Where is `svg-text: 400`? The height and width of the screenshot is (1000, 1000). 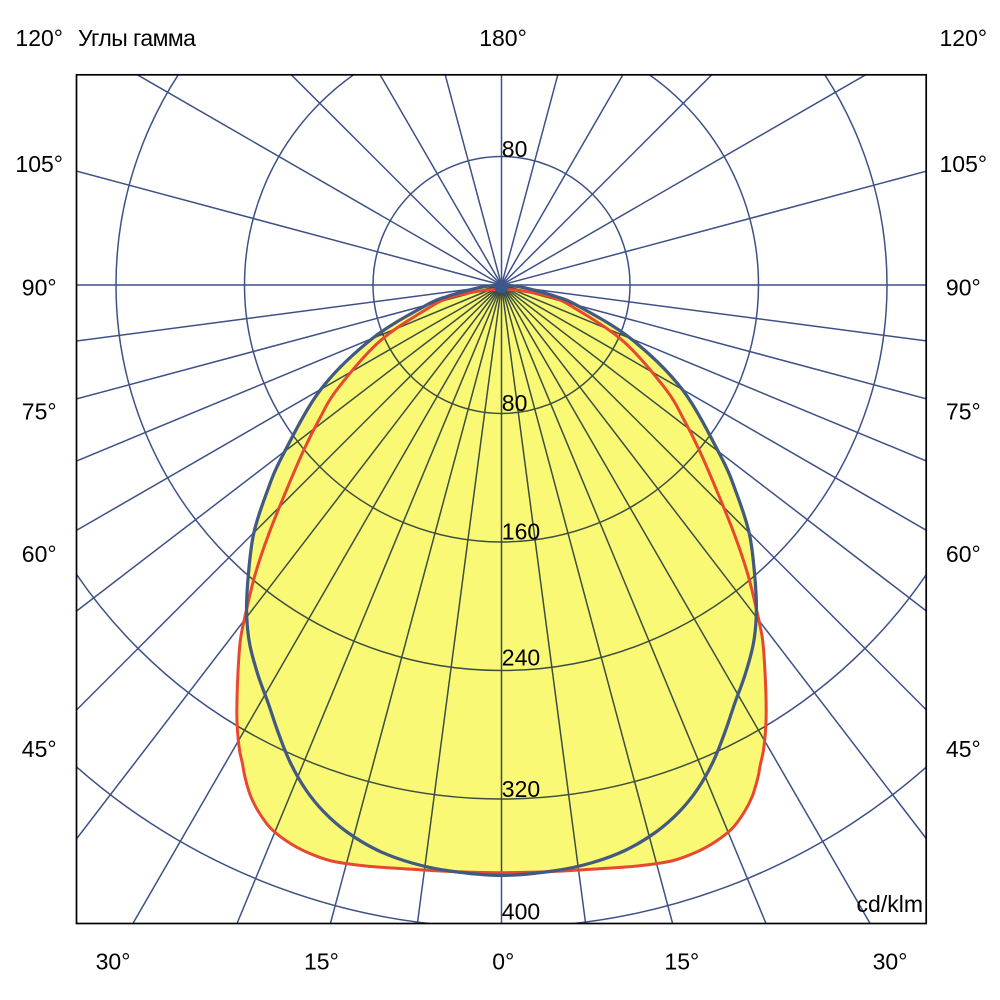 svg-text: 400 is located at coordinates (521, 912).